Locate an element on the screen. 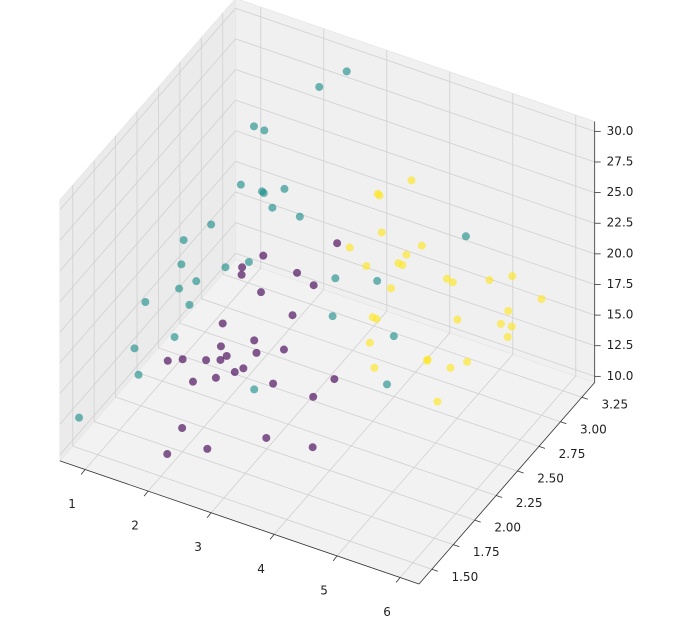  z-tick-label: 22.5 is located at coordinates (620, 223).